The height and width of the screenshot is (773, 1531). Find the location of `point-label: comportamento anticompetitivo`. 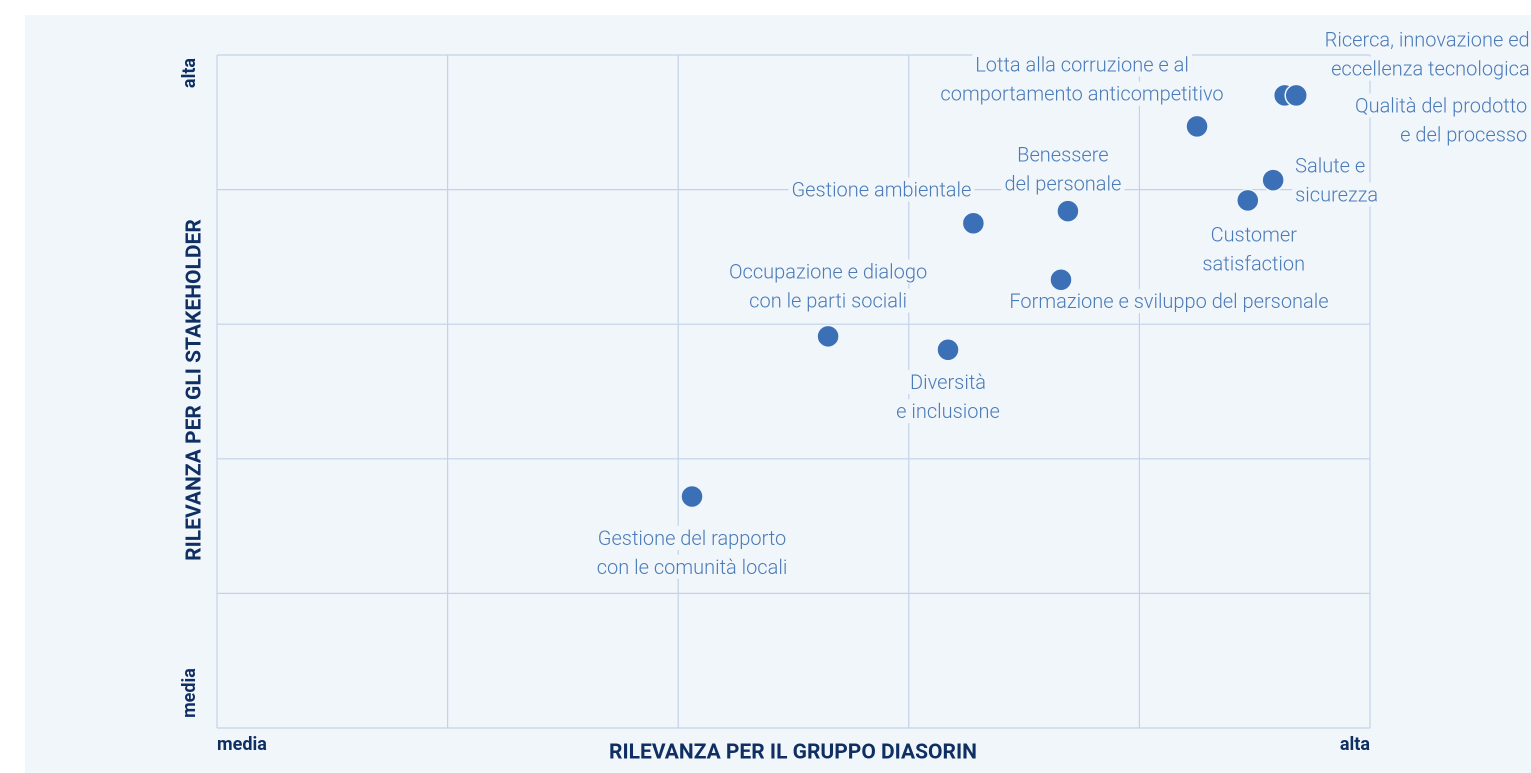

point-label: comportamento anticompetitivo is located at coordinates (1081, 94).